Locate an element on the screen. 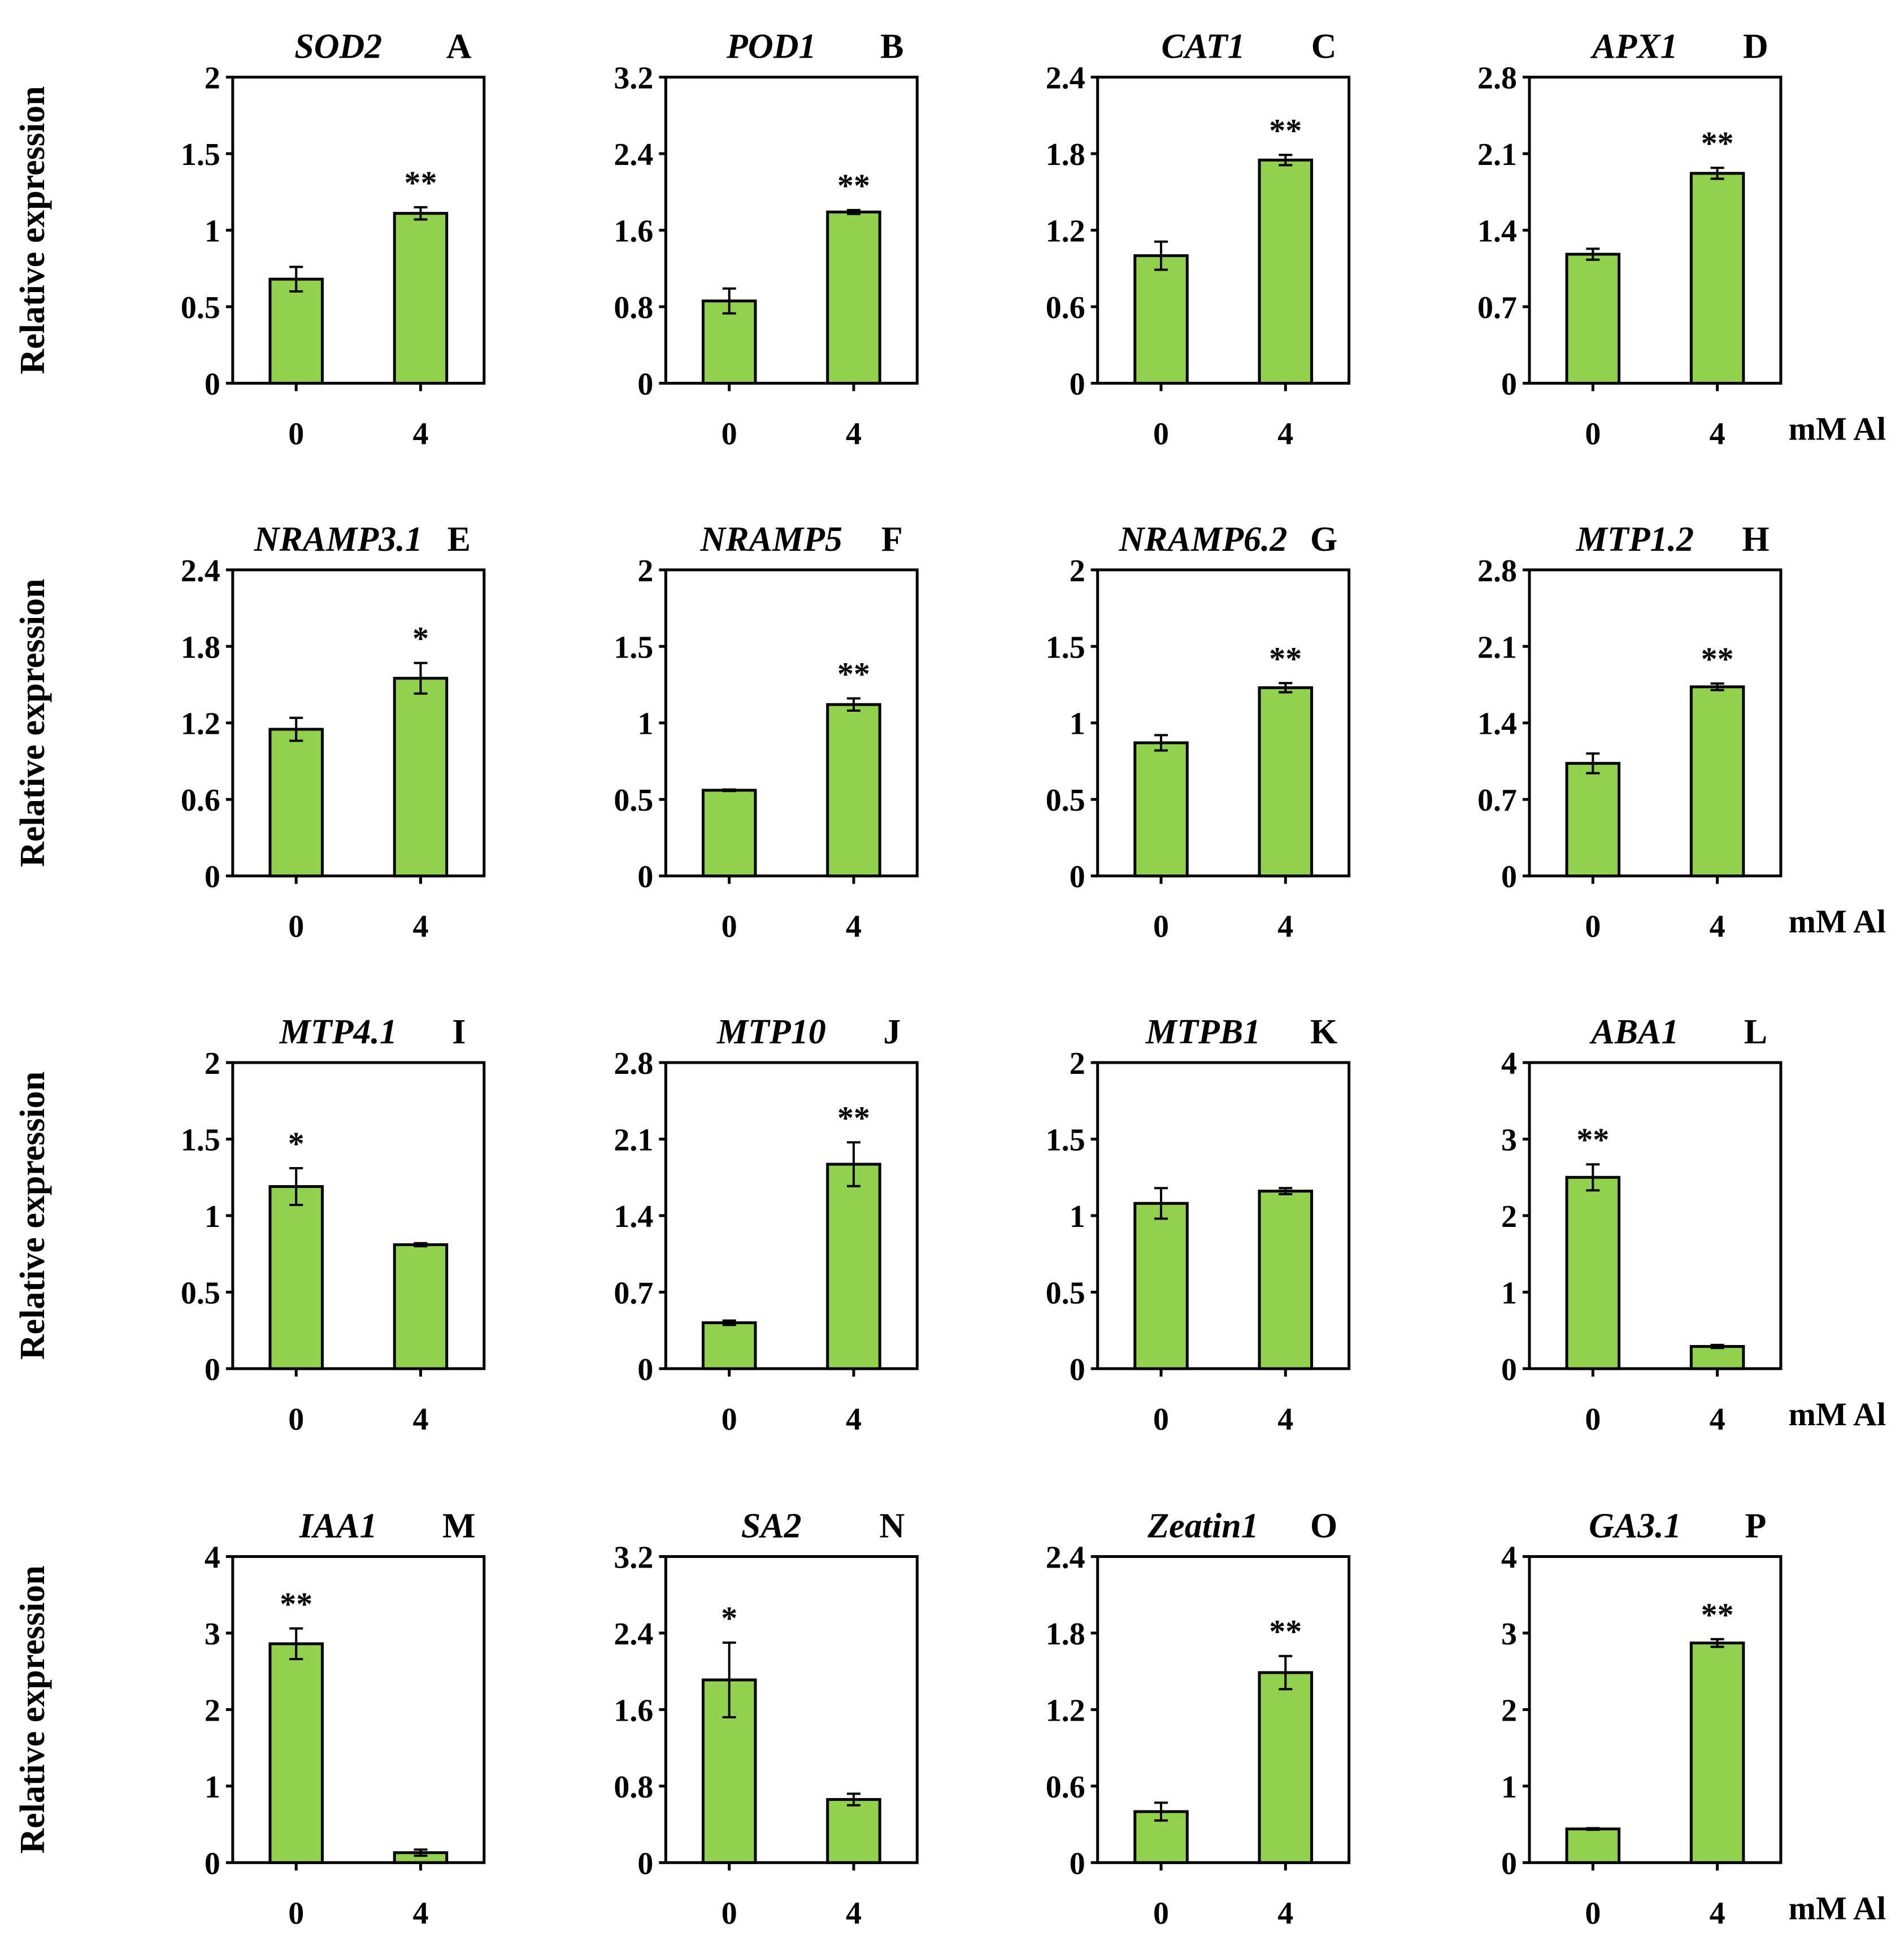  panel-letter: K is located at coordinates (1323, 1032).